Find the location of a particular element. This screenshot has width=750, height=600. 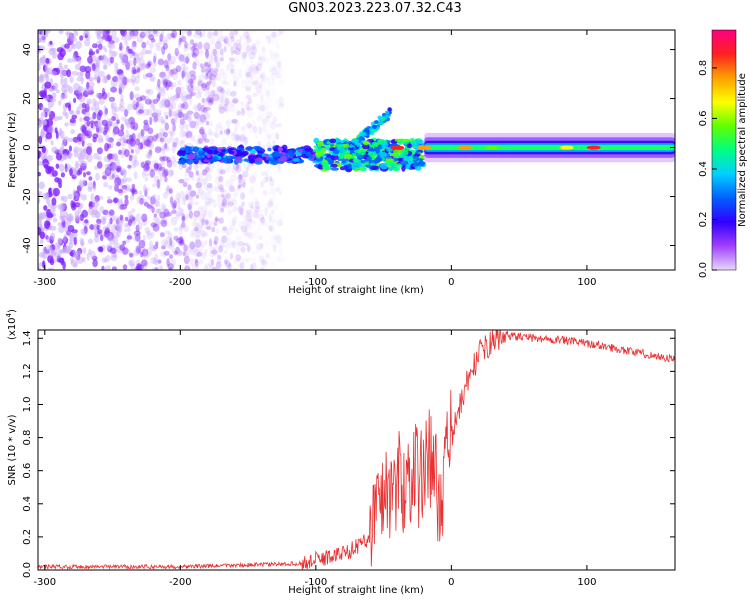

x-tick-label: 100 is located at coordinates (586, 282).